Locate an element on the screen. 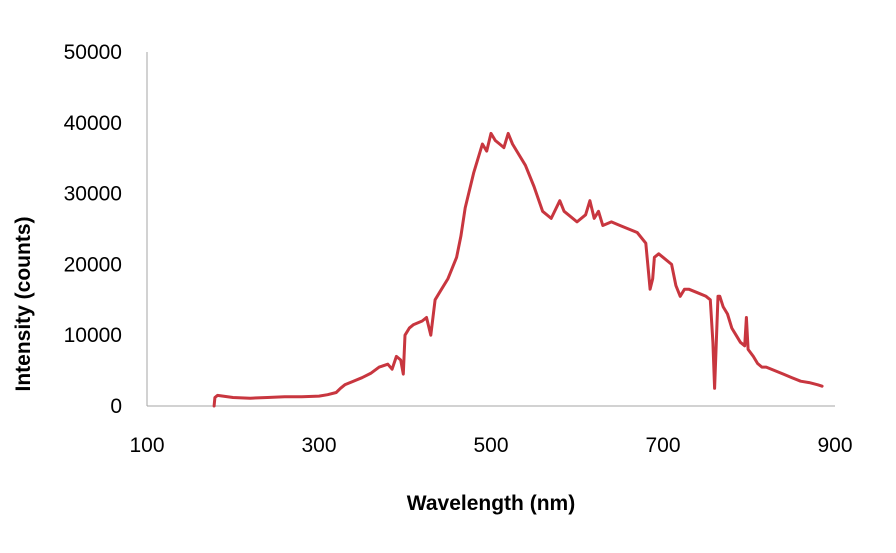 The height and width of the screenshot is (553, 896). x-tick-label: 500 is located at coordinates (490, 445).